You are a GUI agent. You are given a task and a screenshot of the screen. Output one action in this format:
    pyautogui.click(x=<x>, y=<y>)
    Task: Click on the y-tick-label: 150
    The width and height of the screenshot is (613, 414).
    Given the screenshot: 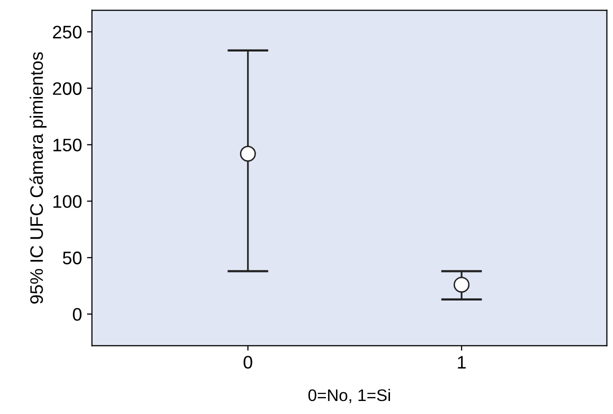 What is the action you would take?
    pyautogui.click(x=67, y=145)
    